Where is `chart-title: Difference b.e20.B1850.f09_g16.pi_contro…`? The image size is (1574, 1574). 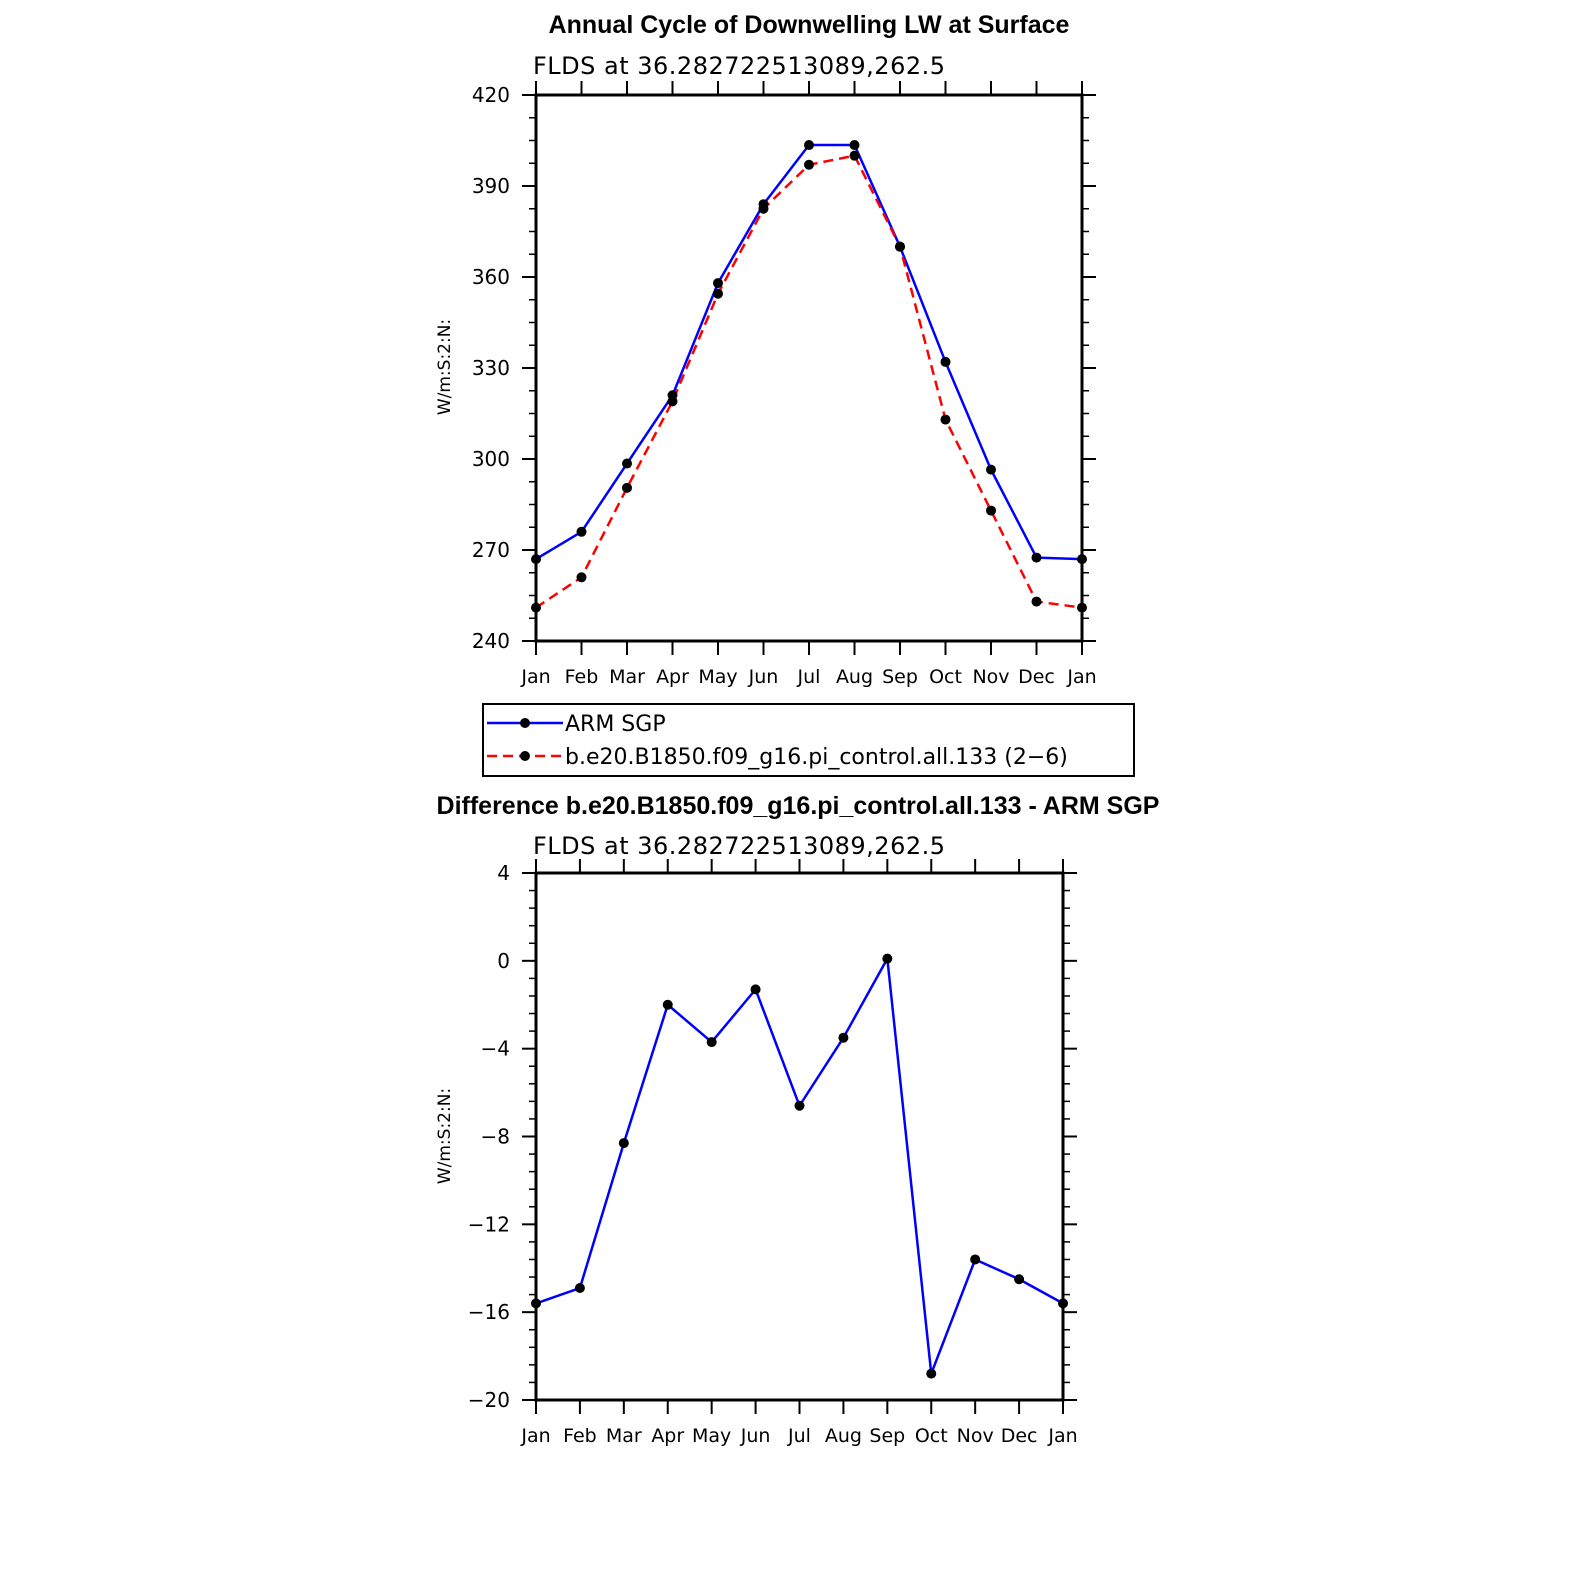
chart-title: Difference b.e20.B1850.f09_g16.pi_contro… is located at coordinates (798, 806).